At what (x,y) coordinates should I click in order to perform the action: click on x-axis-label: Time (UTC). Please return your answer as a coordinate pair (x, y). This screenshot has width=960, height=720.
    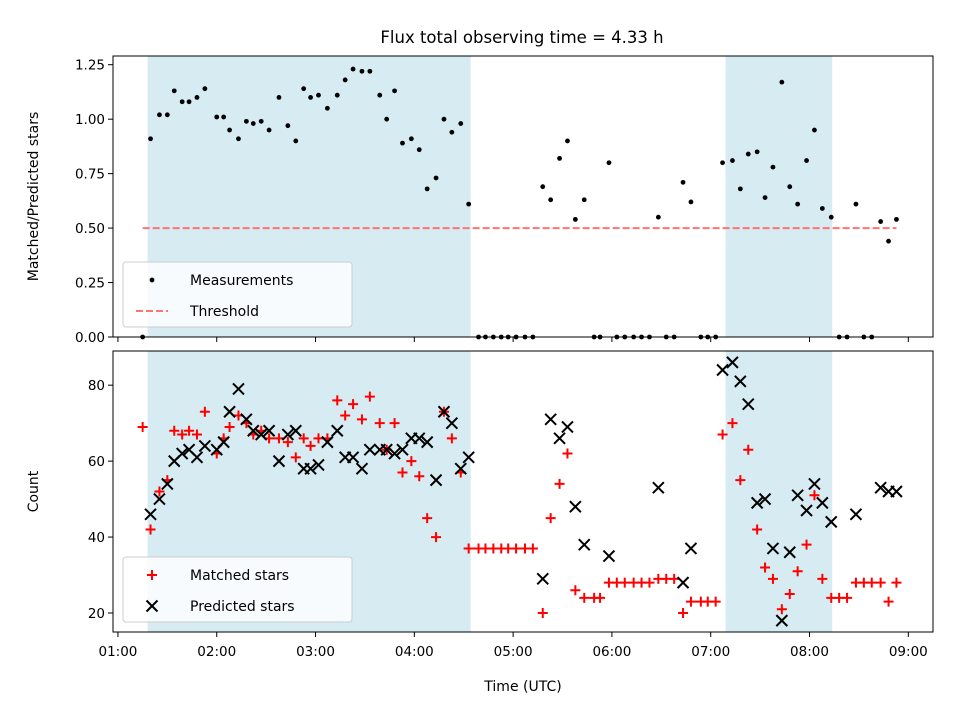
    Looking at the image, I should click on (522, 687).